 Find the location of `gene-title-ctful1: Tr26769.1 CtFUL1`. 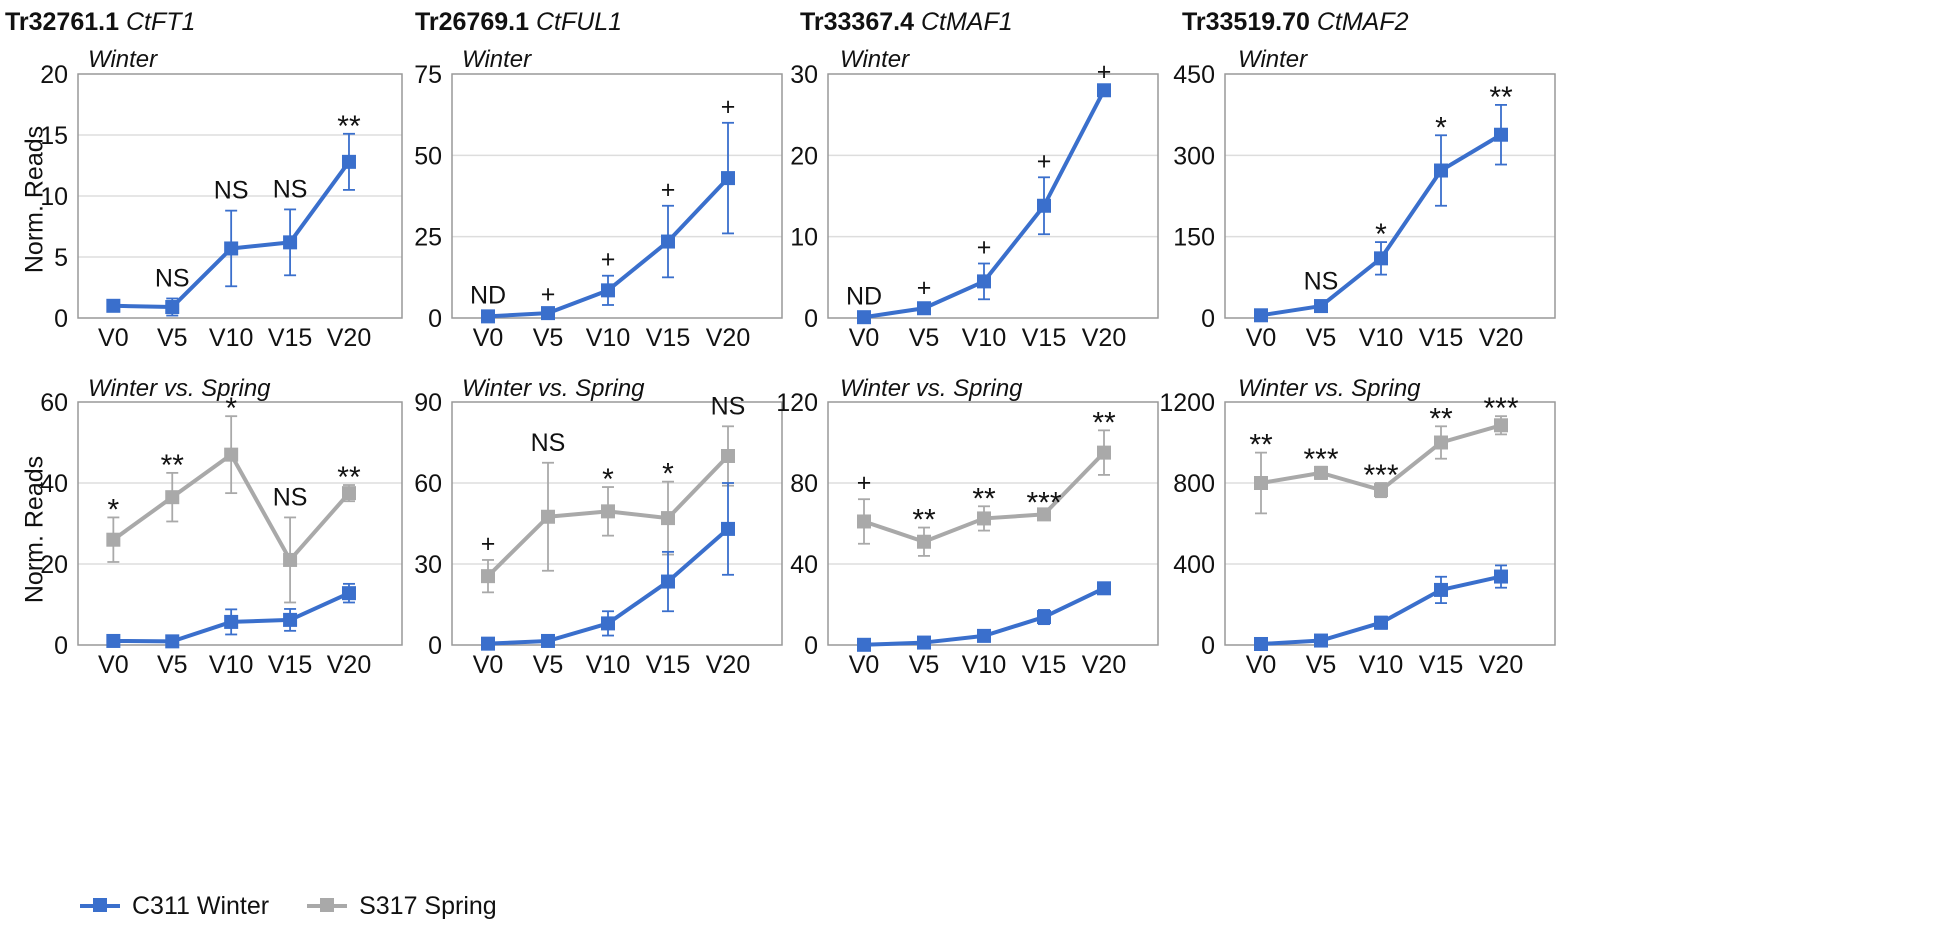

gene-title-ctful1: Tr26769.1 CtFUL1 is located at coordinates (518, 22).